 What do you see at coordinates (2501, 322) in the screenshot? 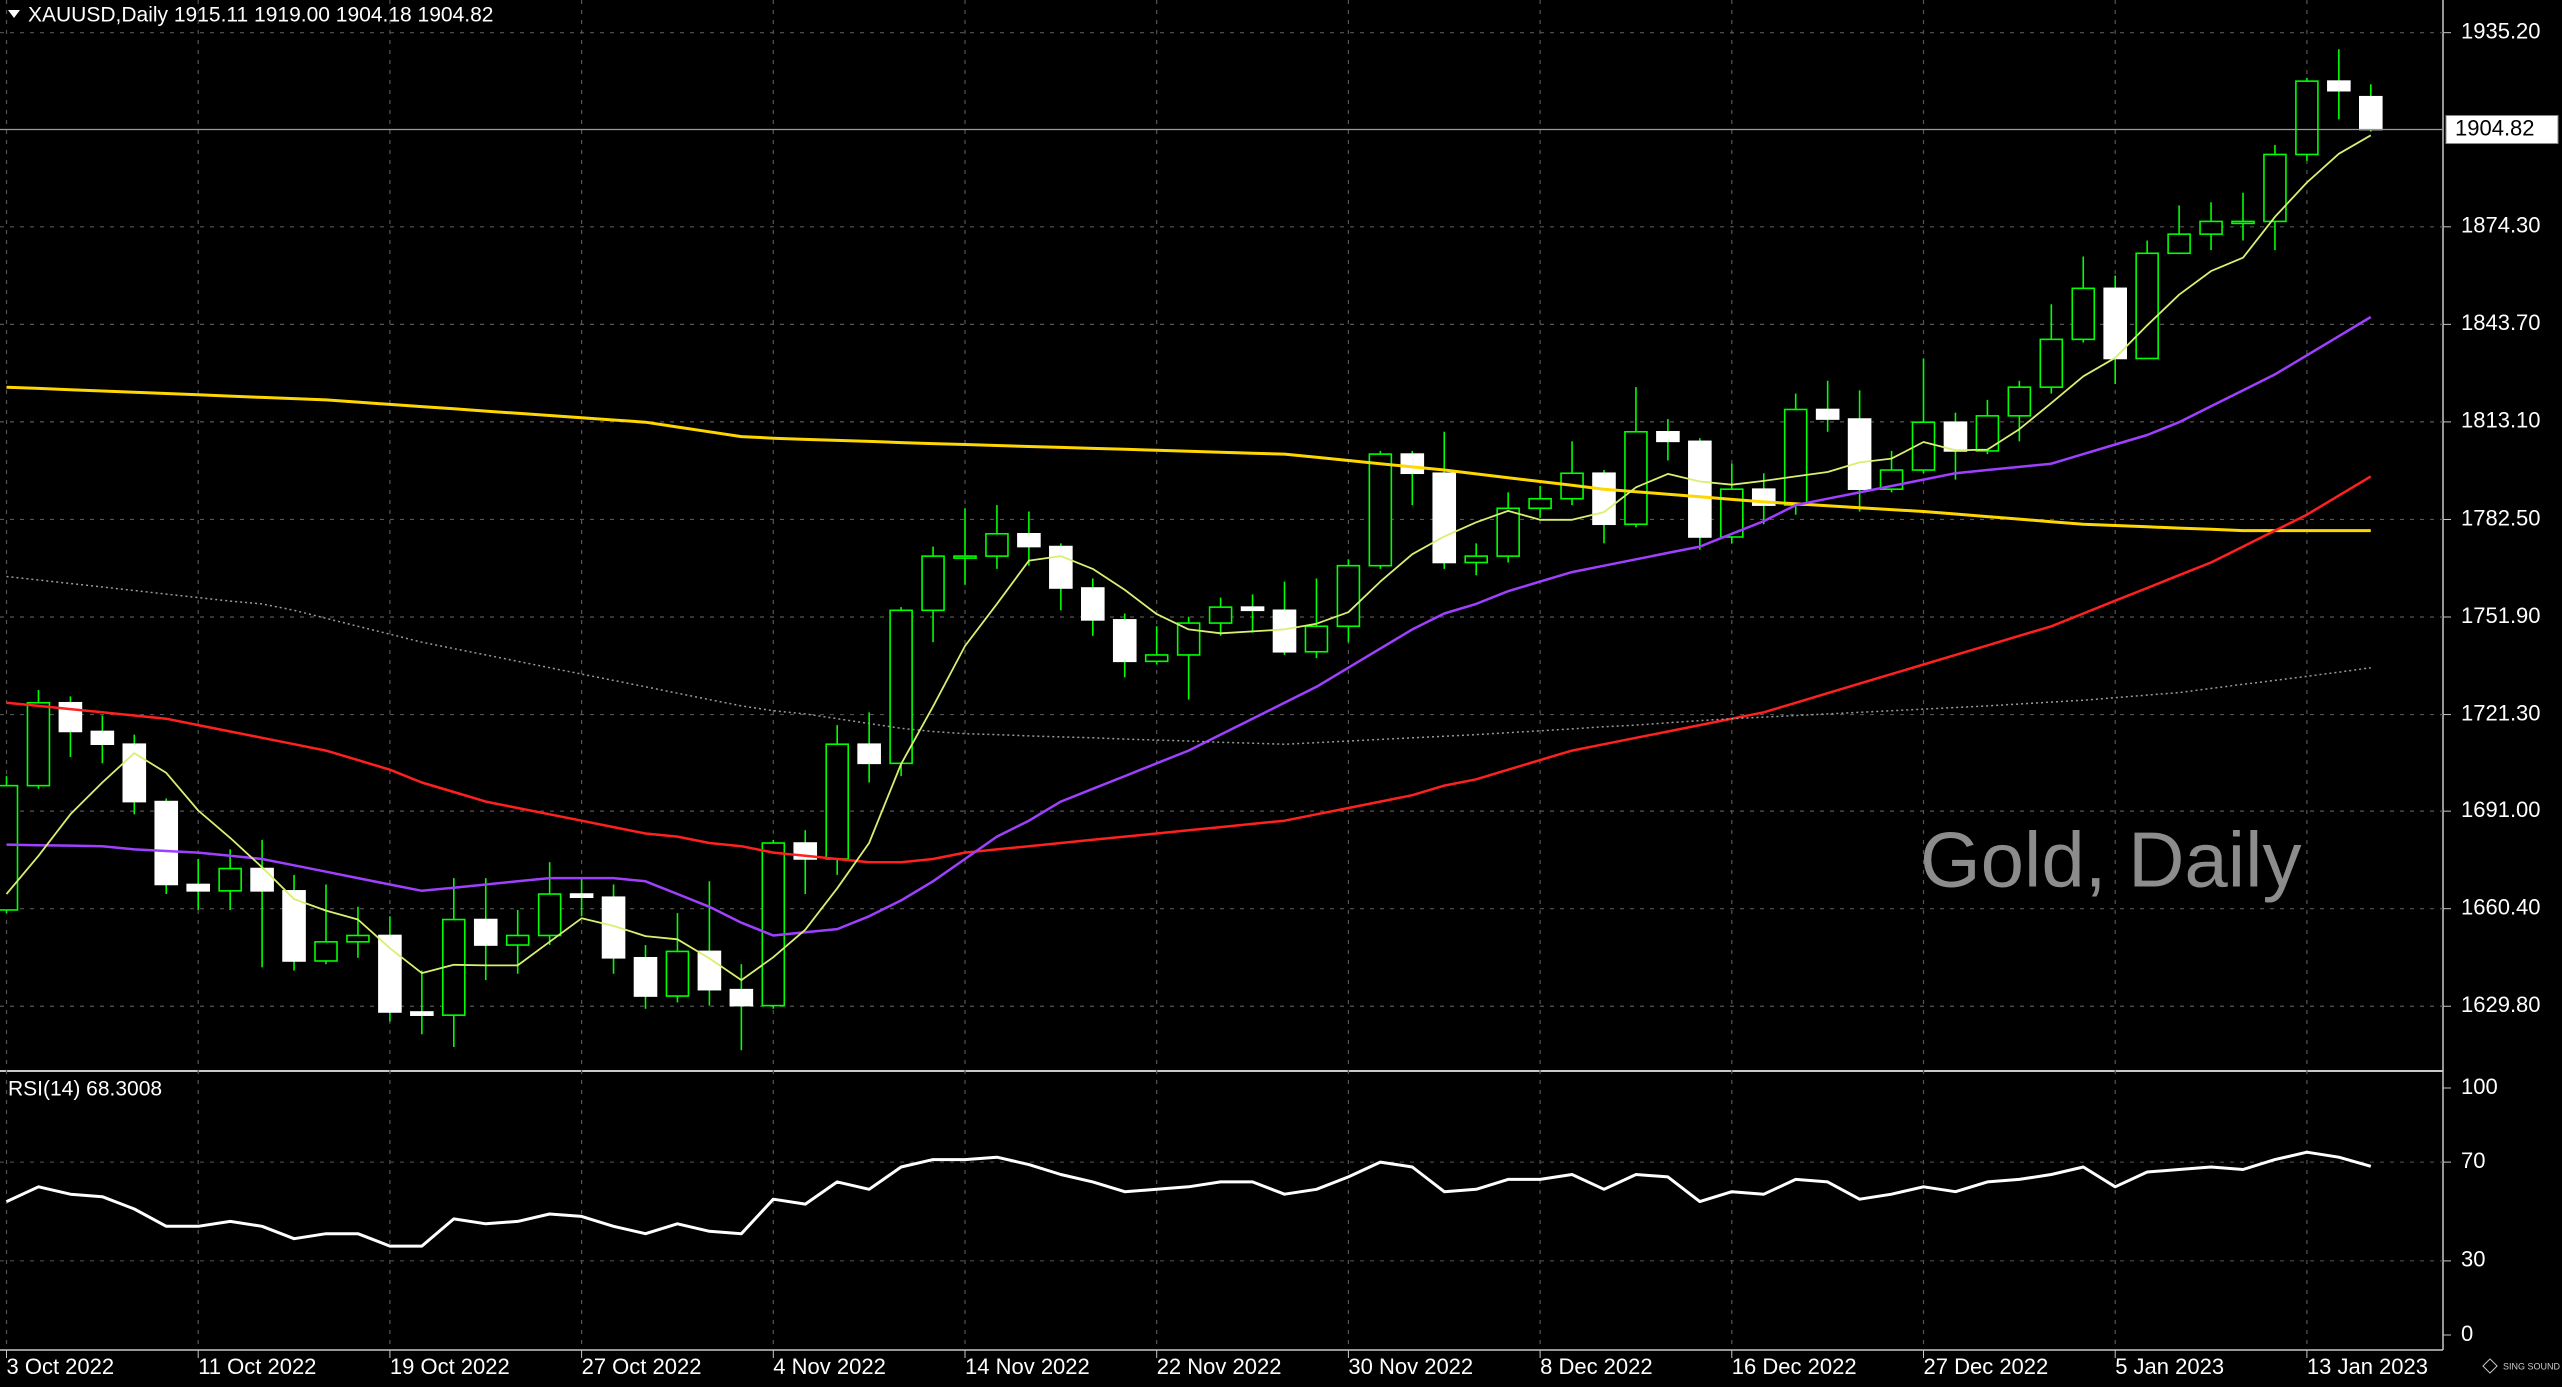
I see `y-tick-label: 1843.70` at bounding box center [2501, 322].